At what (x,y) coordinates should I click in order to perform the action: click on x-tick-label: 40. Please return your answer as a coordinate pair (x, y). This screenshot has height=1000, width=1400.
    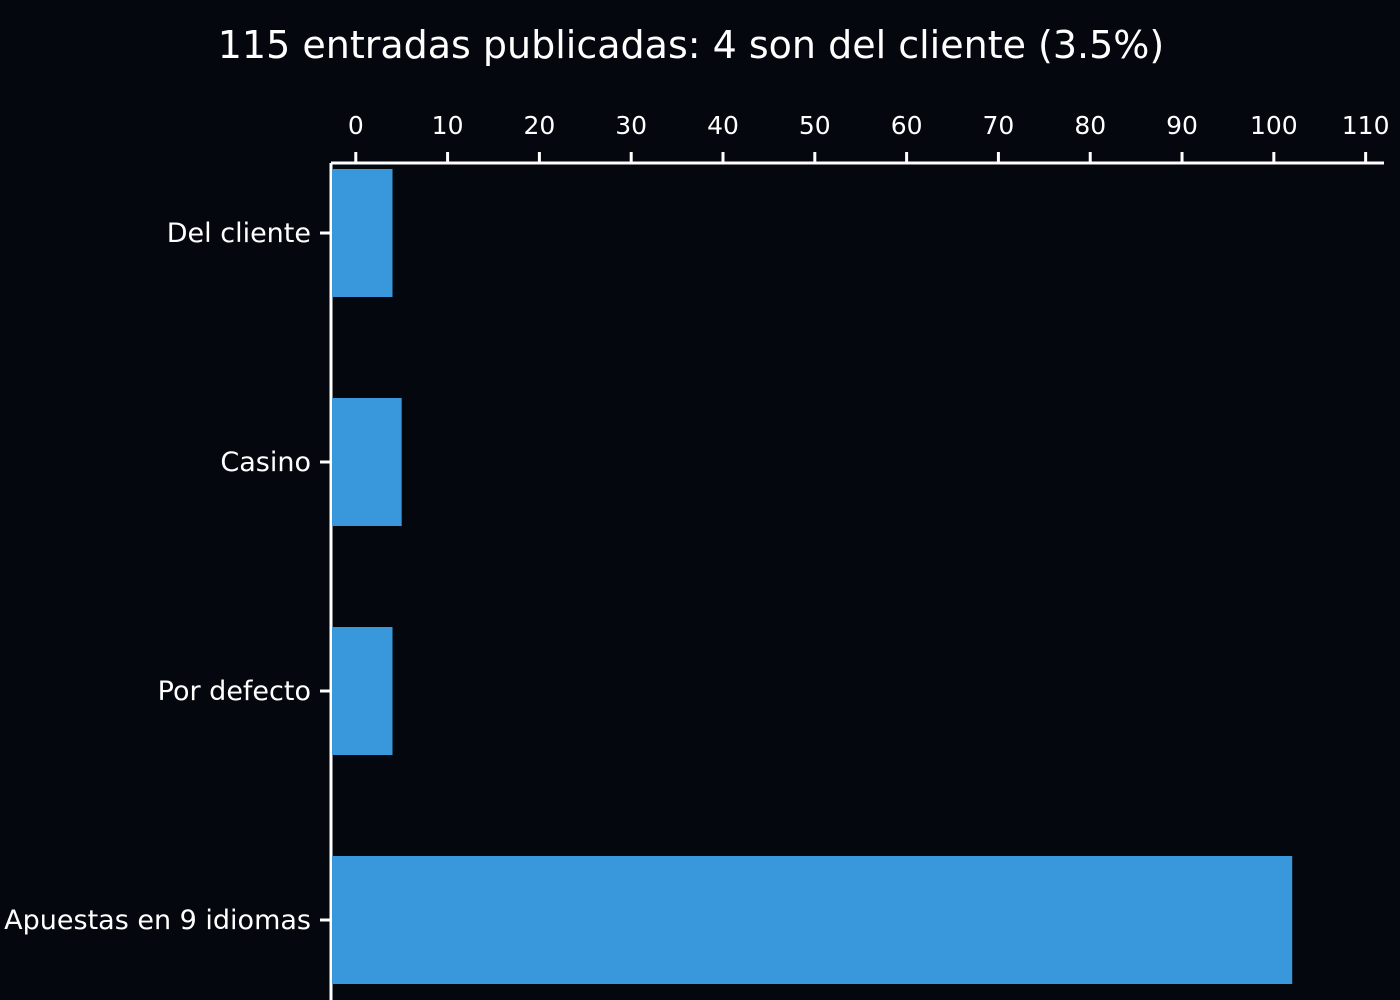
    Looking at the image, I should click on (723, 125).